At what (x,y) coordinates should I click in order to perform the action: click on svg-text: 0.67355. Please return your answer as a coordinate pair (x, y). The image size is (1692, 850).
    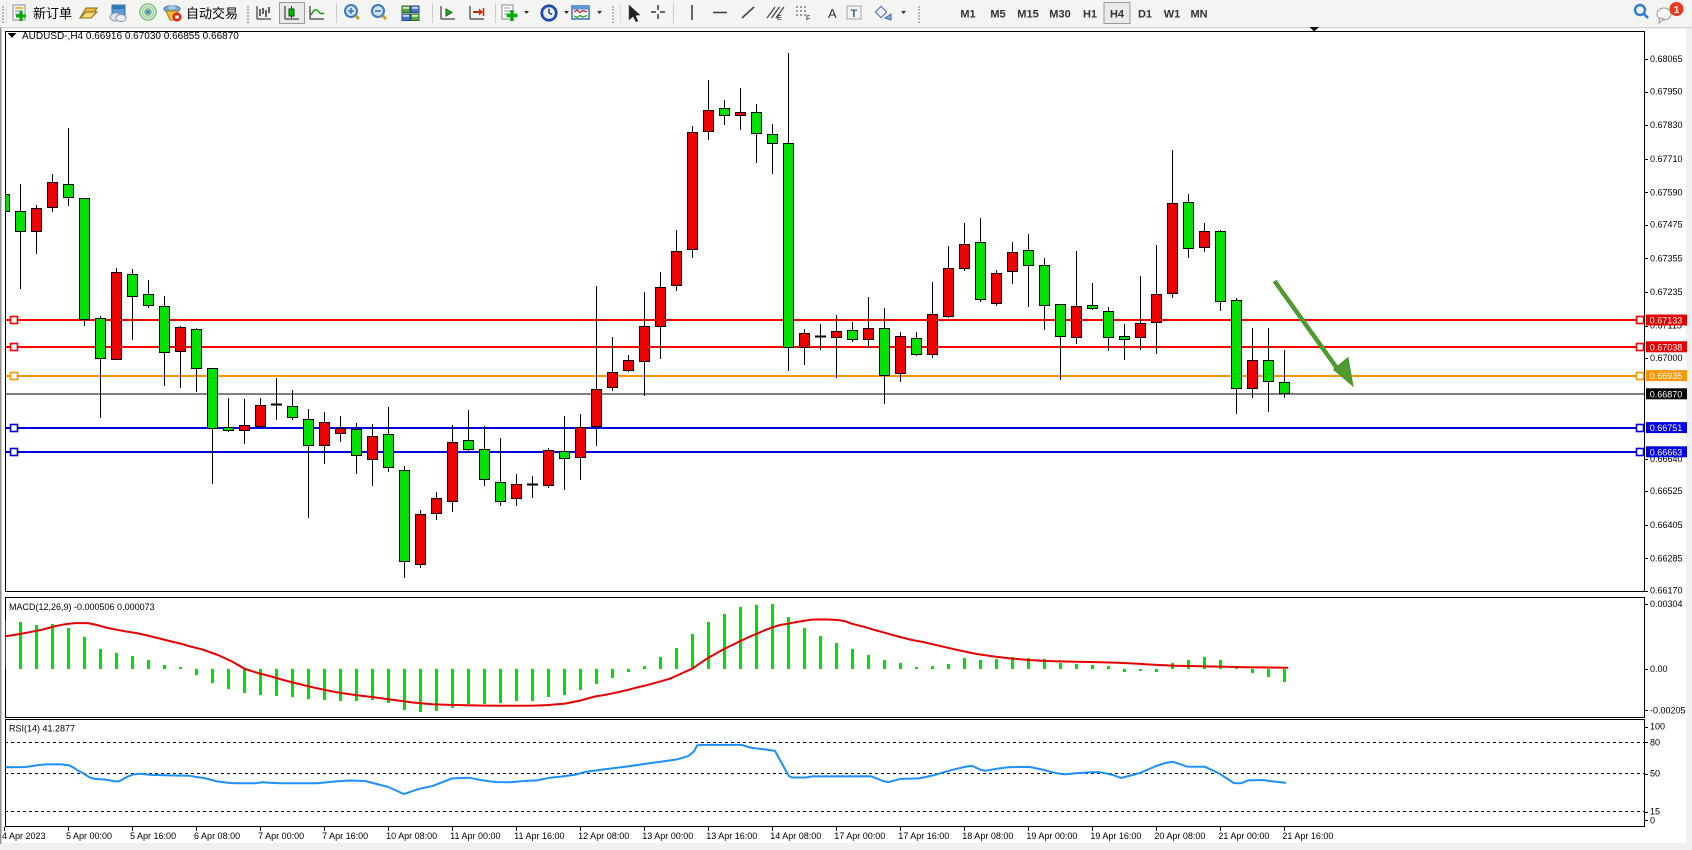
    Looking at the image, I should click on (1666, 258).